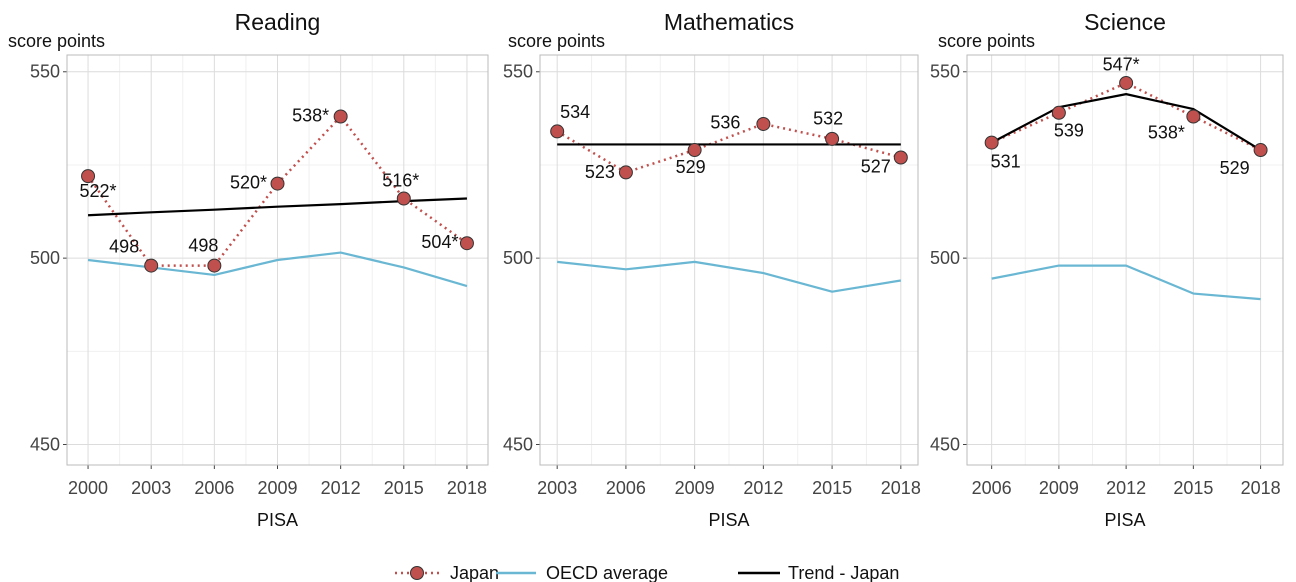 This screenshot has width=1296, height=582. I want to click on x-tick-label: 2000, so click(88, 488).